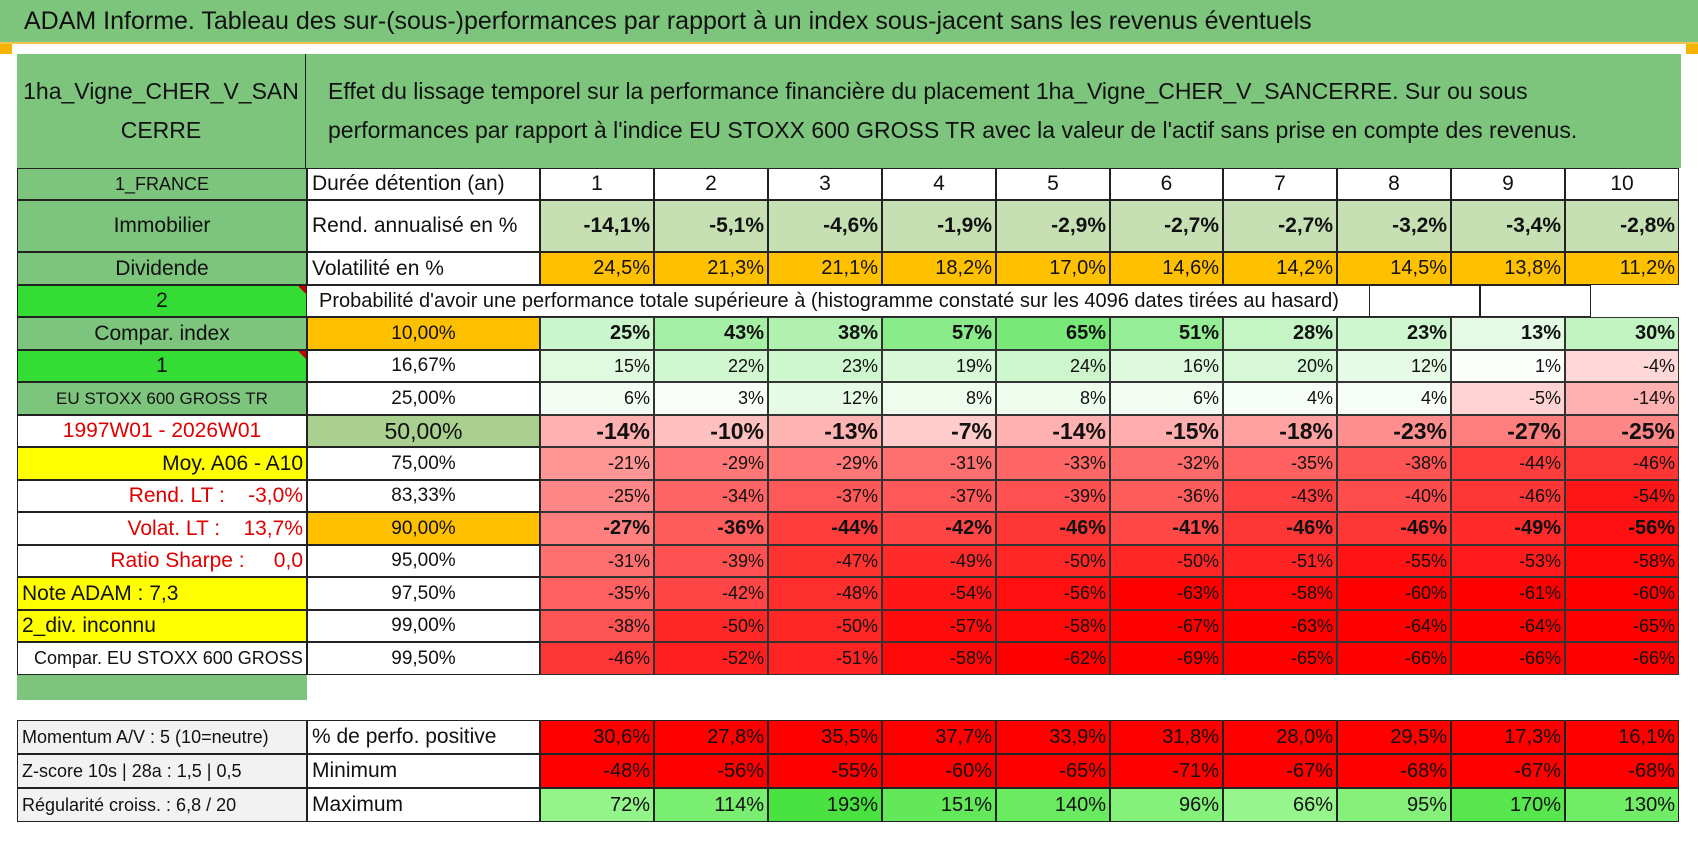 The image size is (1698, 848). Describe the element at coordinates (939, 333) in the screenshot. I see `prob-cell-r1-c4: 57%` at that location.